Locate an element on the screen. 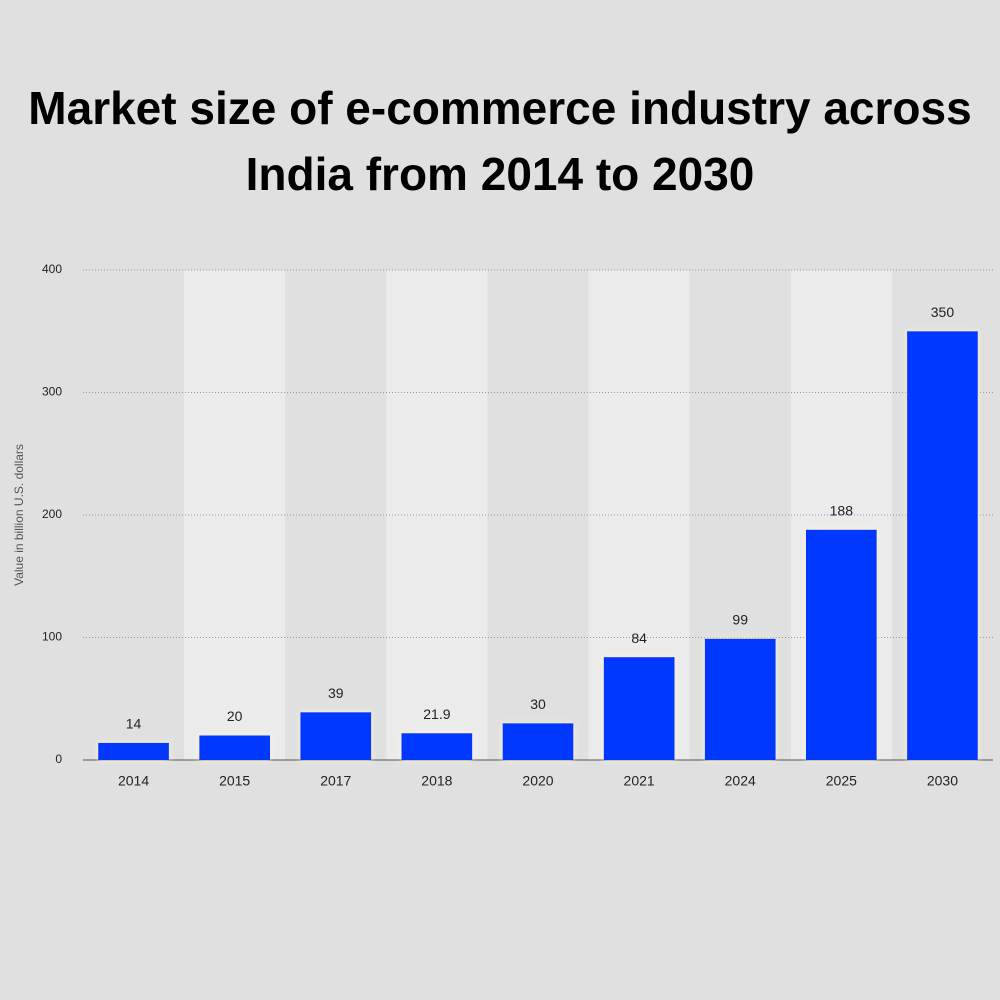  value-label: 14 is located at coordinates (134, 724).